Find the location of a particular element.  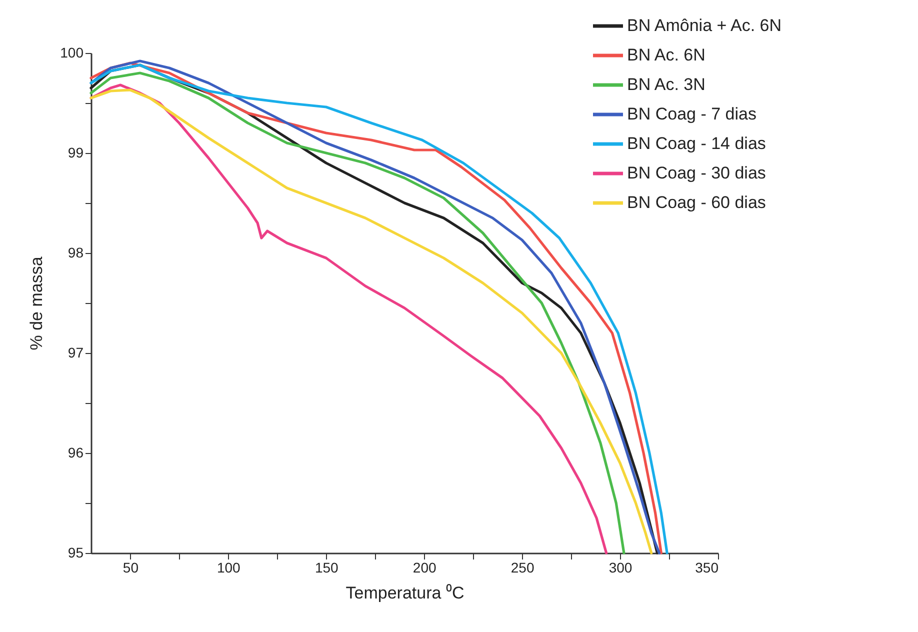

y-tick-label: 99 is located at coordinates (76, 152).